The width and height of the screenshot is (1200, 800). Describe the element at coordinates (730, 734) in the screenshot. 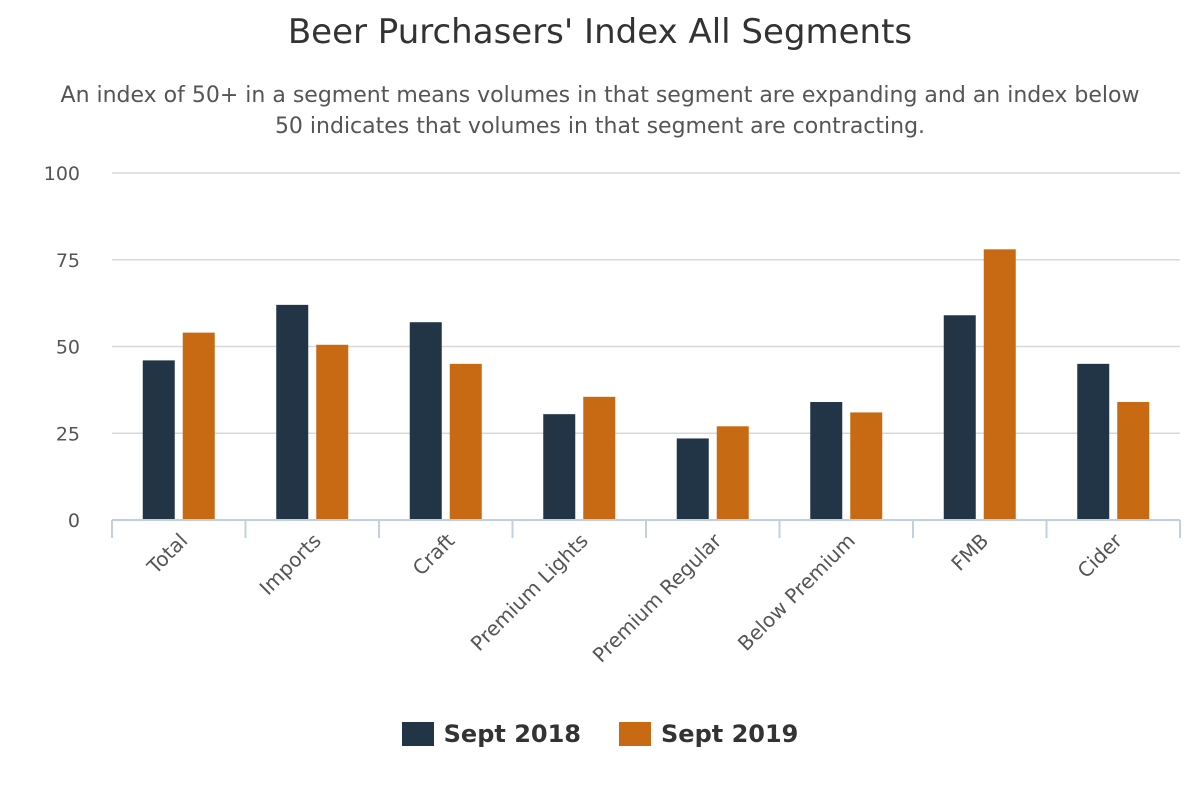

I see `legend-label: Sept 2019` at that location.